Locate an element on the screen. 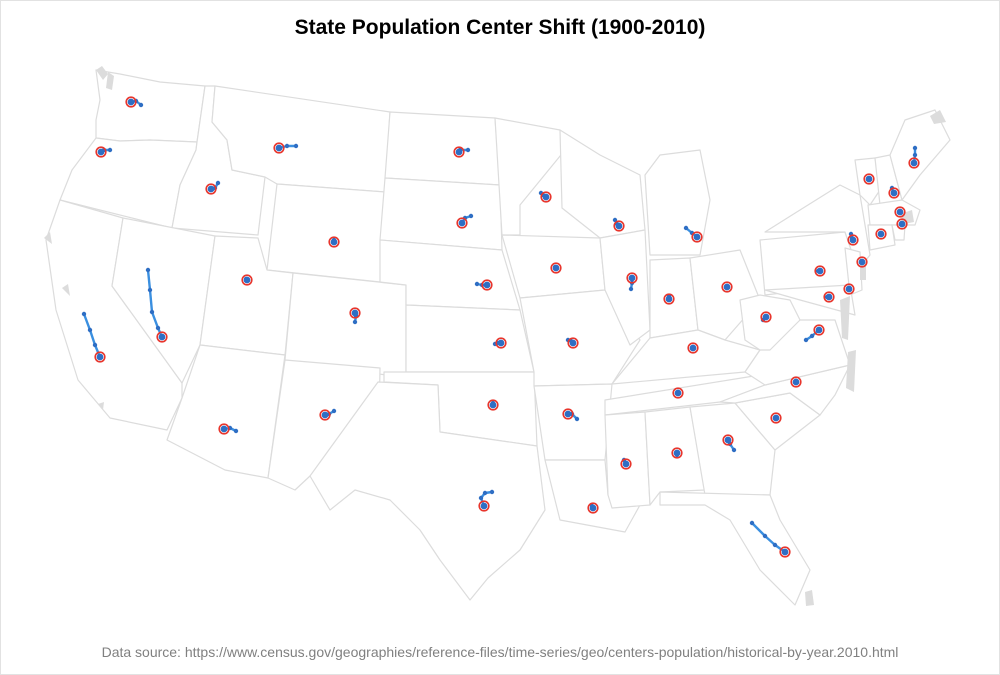  population-track-south-carolina is located at coordinates (776, 418).